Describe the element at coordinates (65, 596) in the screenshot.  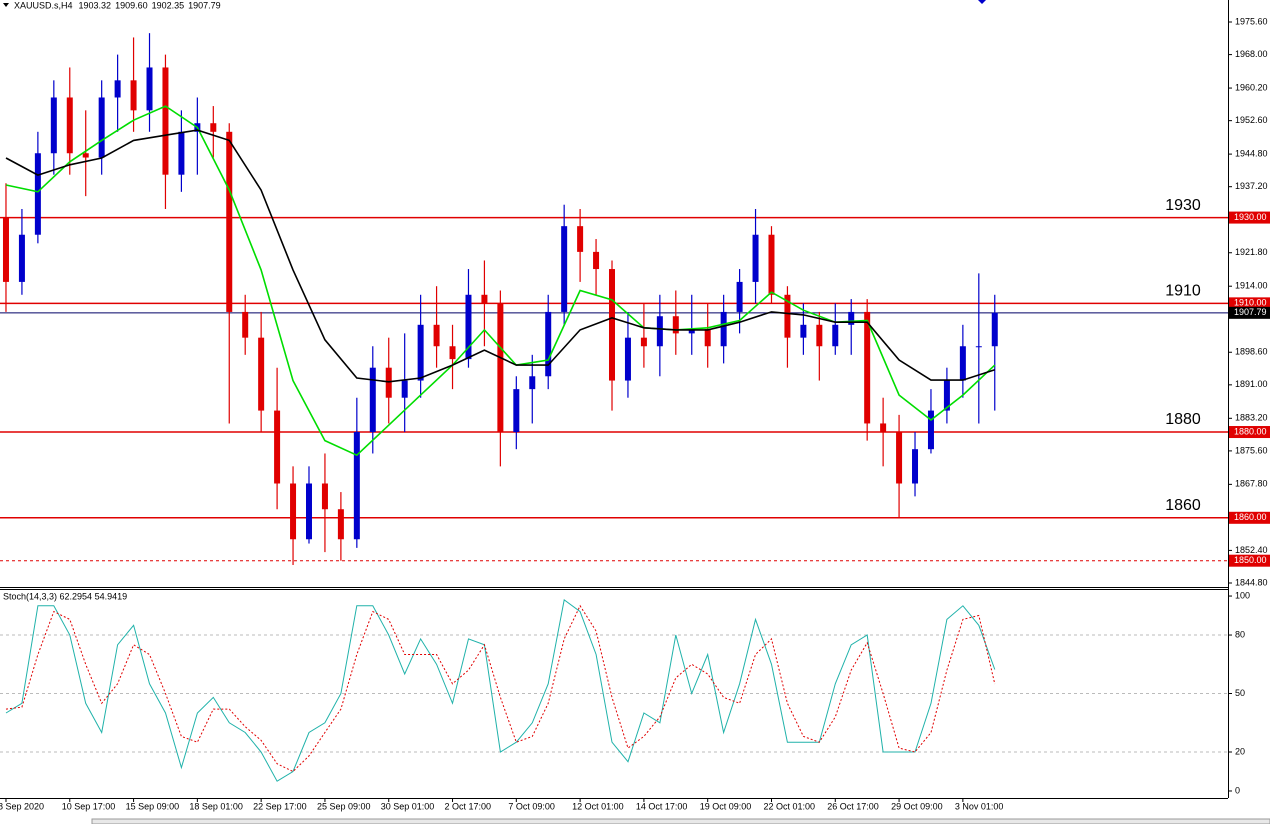
I see `indicator-title: Stoch(14,3,3) 62.2954 54.9419` at that location.